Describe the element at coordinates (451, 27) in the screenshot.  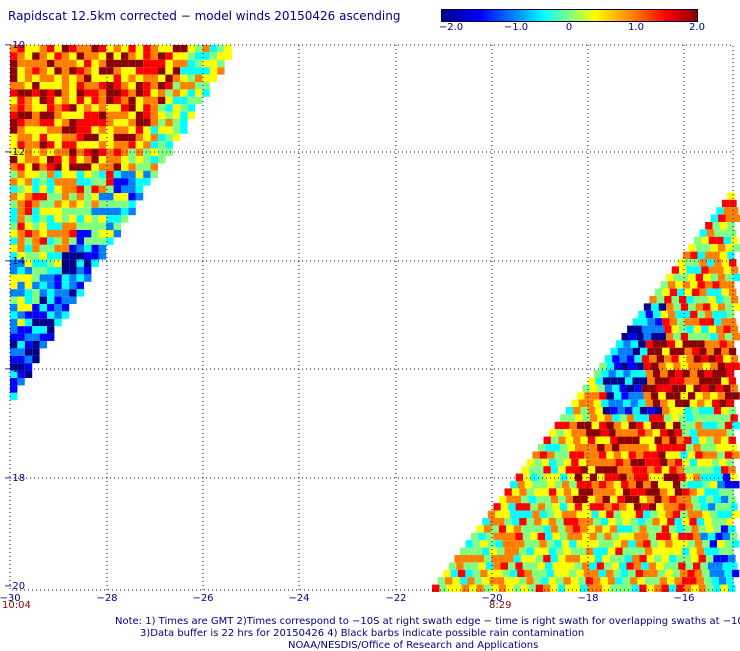
I see `colorbar-label-neg2: −2.0` at that location.